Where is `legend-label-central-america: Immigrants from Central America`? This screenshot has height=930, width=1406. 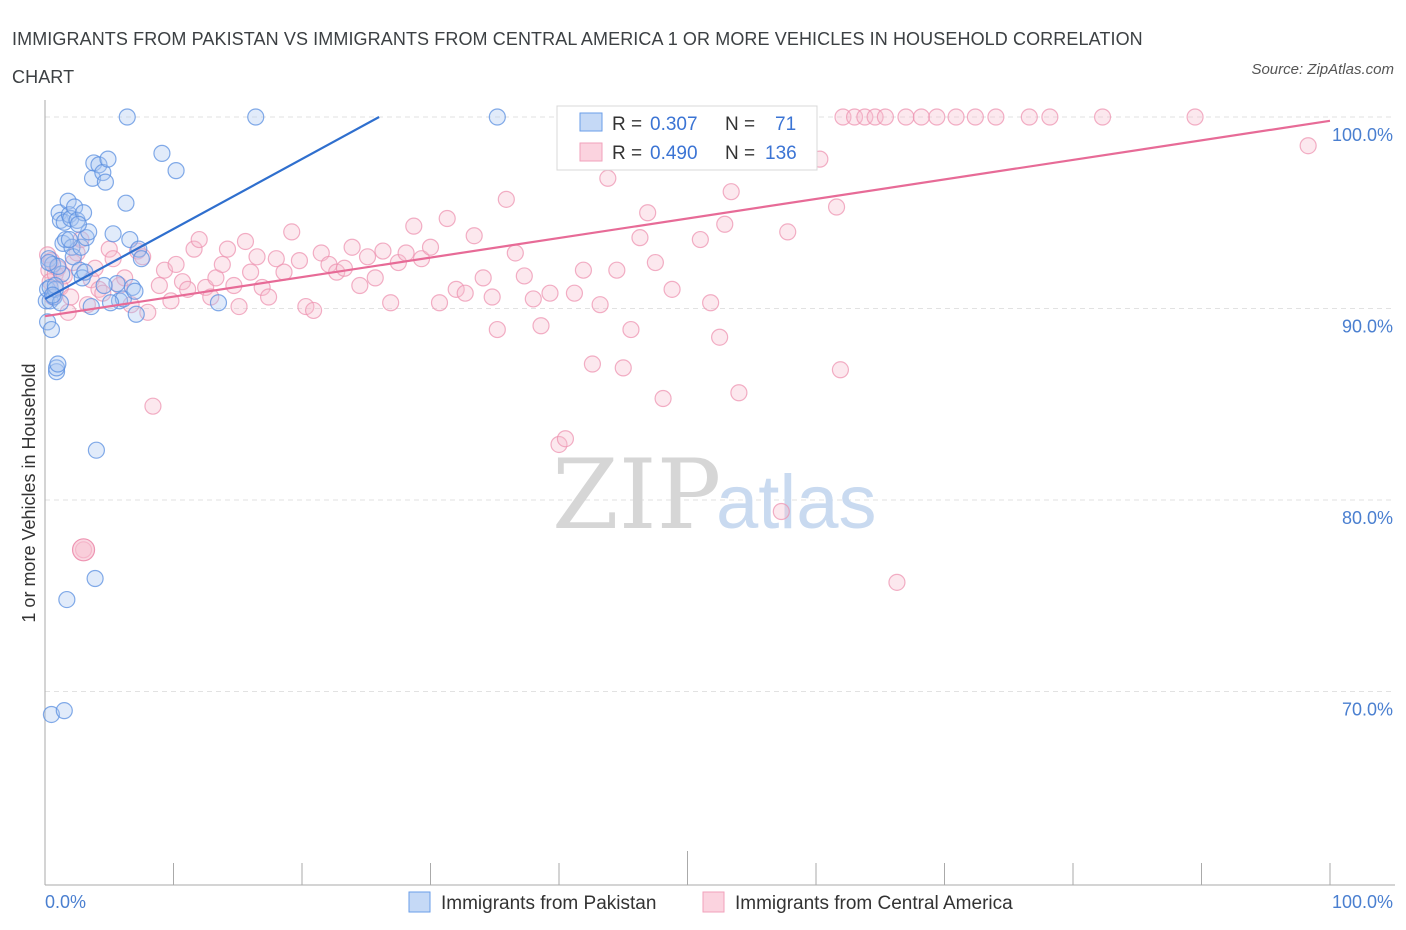 legend-label-central-america: Immigrants from Central America is located at coordinates (874, 903).